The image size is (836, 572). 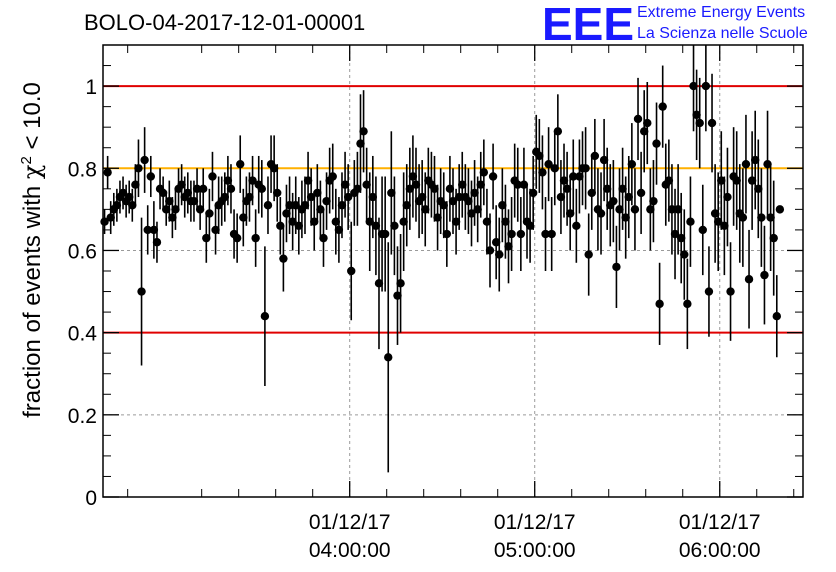 I want to click on x-tick-label-time: 06:00:00, so click(x=720, y=550).